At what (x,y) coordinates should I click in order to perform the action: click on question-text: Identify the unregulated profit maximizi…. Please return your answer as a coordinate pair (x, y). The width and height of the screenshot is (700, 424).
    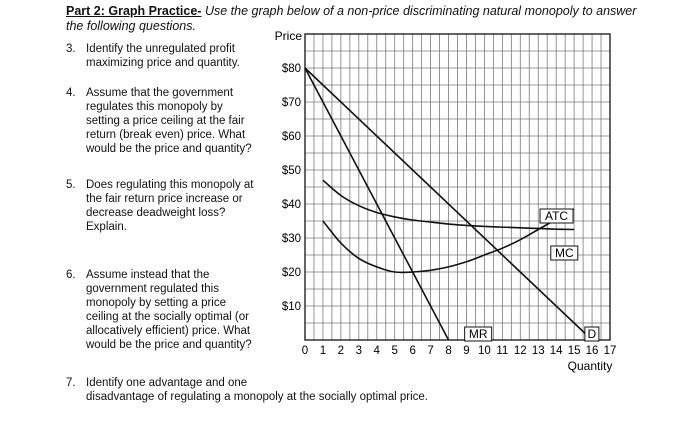
    Looking at the image, I should click on (163, 56).